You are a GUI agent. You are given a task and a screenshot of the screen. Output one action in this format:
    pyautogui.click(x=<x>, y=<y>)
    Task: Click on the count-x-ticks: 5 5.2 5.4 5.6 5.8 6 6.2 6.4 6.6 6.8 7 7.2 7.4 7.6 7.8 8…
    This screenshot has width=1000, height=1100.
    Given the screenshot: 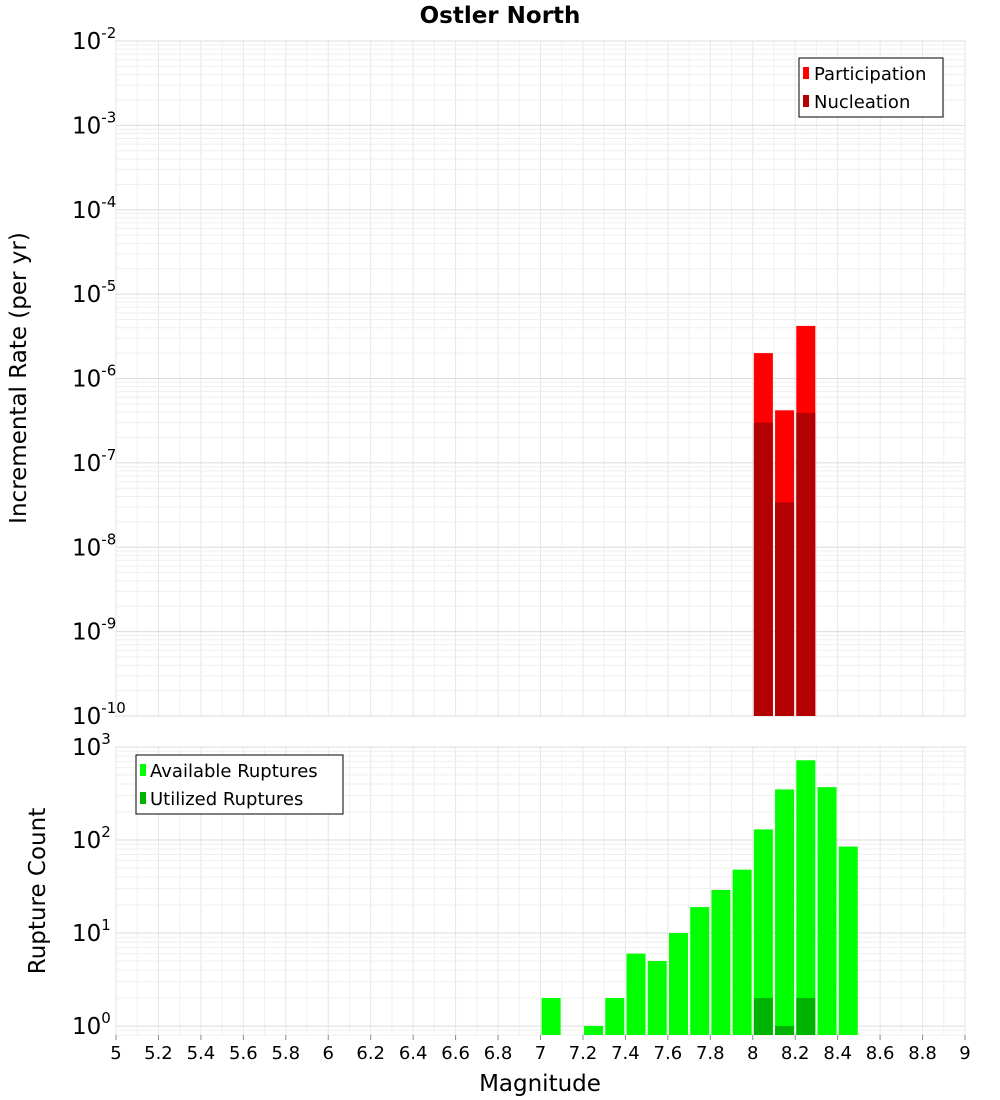 What is the action you would take?
    pyautogui.click(x=540, y=1049)
    